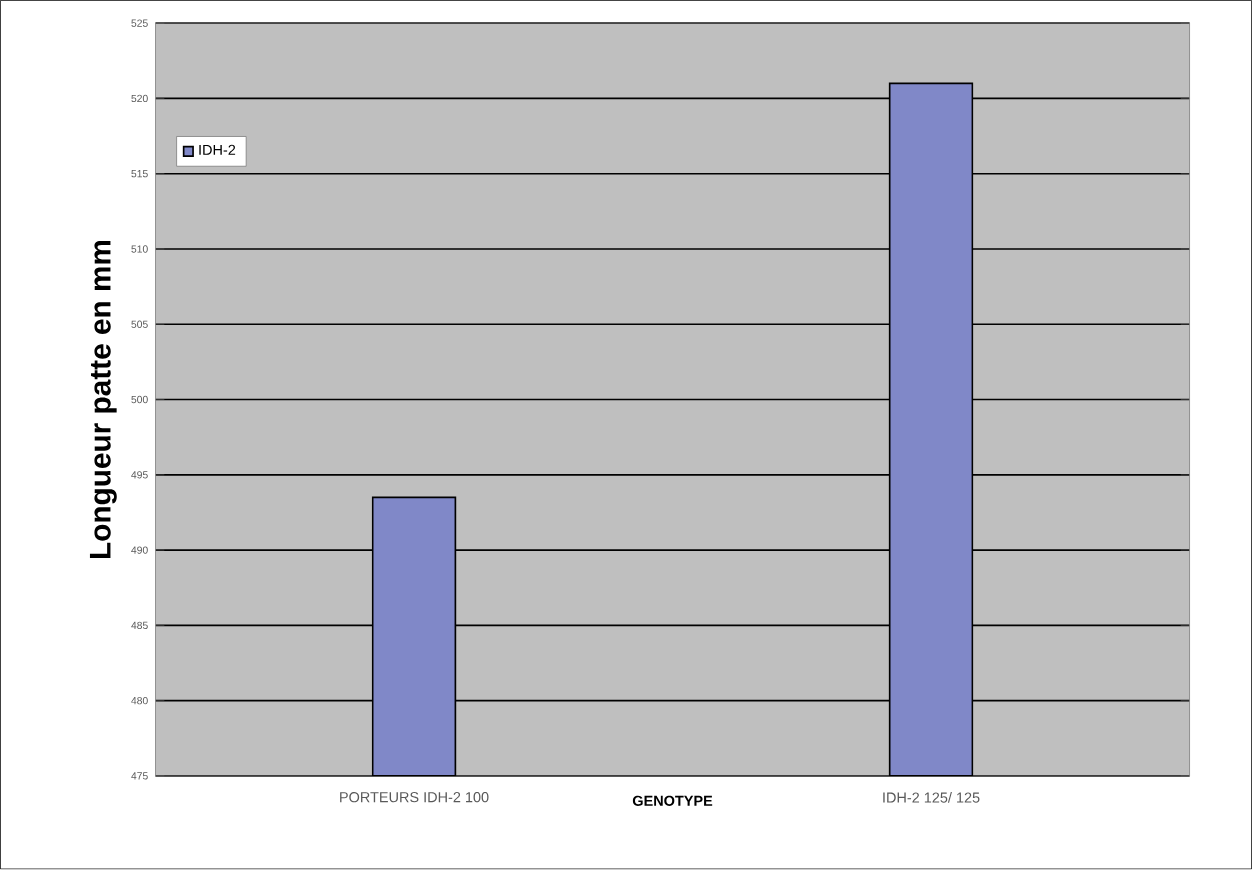 The image size is (1252, 870). What do you see at coordinates (103, 400) in the screenshot?
I see `y-axis-title: Longueur patte en mm` at bounding box center [103, 400].